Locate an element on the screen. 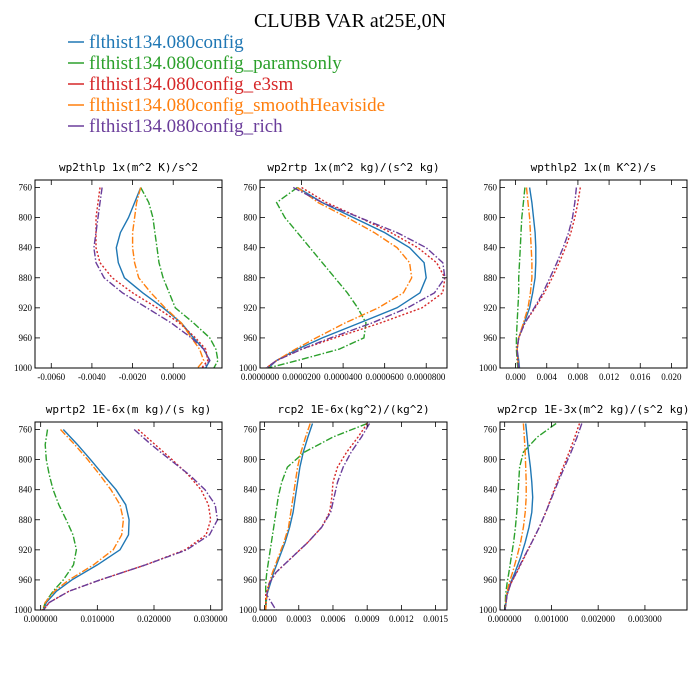 Image resolution: width=700 pixels, height=700 pixels. x-tick-label: 0.0003 is located at coordinates (298, 619).